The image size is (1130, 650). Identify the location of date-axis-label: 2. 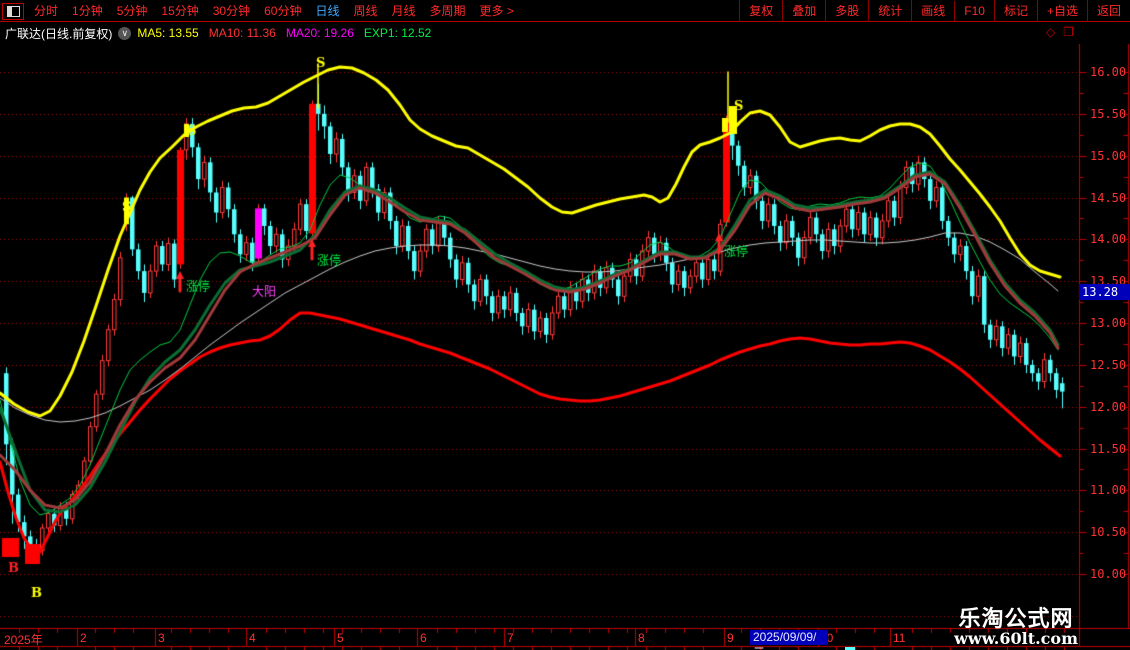
(83, 638).